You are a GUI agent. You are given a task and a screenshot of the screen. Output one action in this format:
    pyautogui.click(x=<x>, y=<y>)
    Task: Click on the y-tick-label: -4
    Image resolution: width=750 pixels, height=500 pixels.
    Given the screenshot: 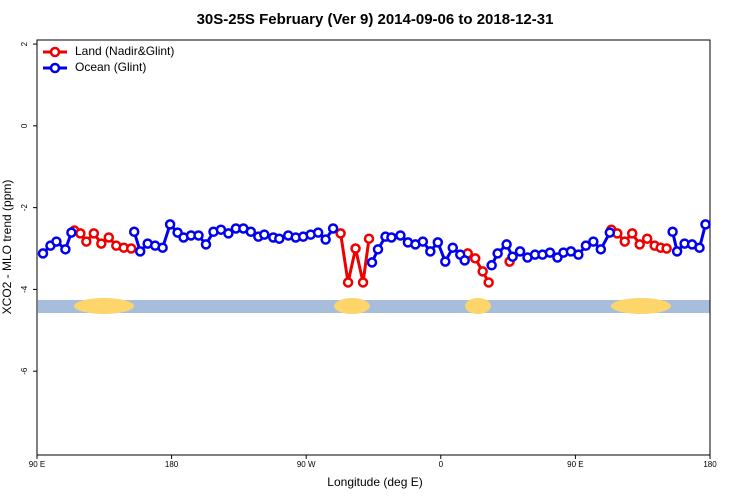 What is the action you would take?
    pyautogui.click(x=24, y=289)
    